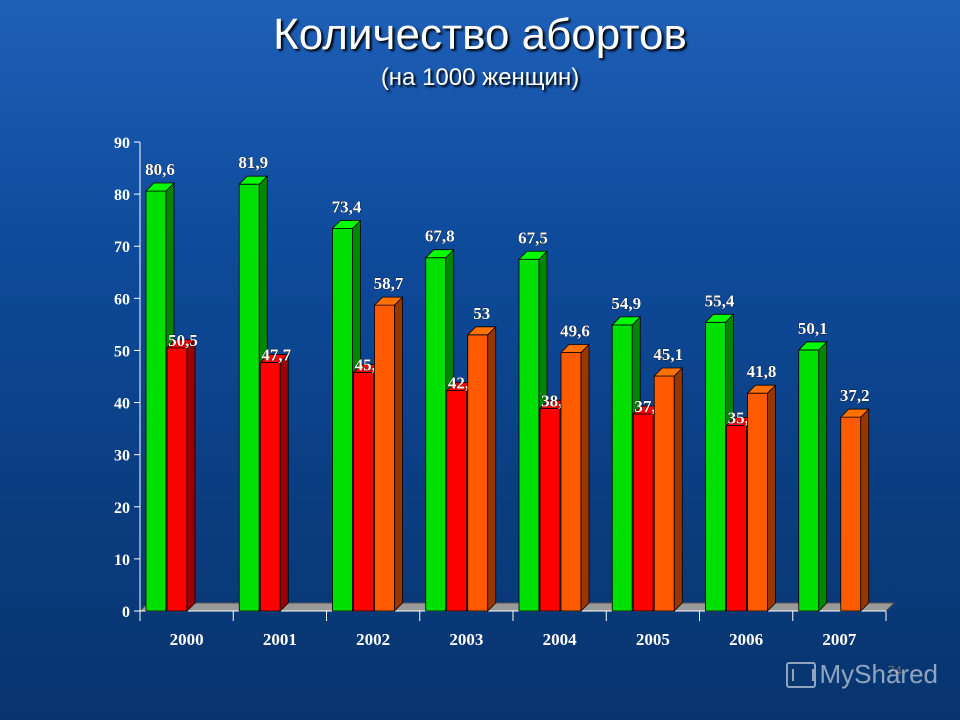 This screenshot has width=960, height=720. I want to click on y-tick-label: 20, so click(122, 508).